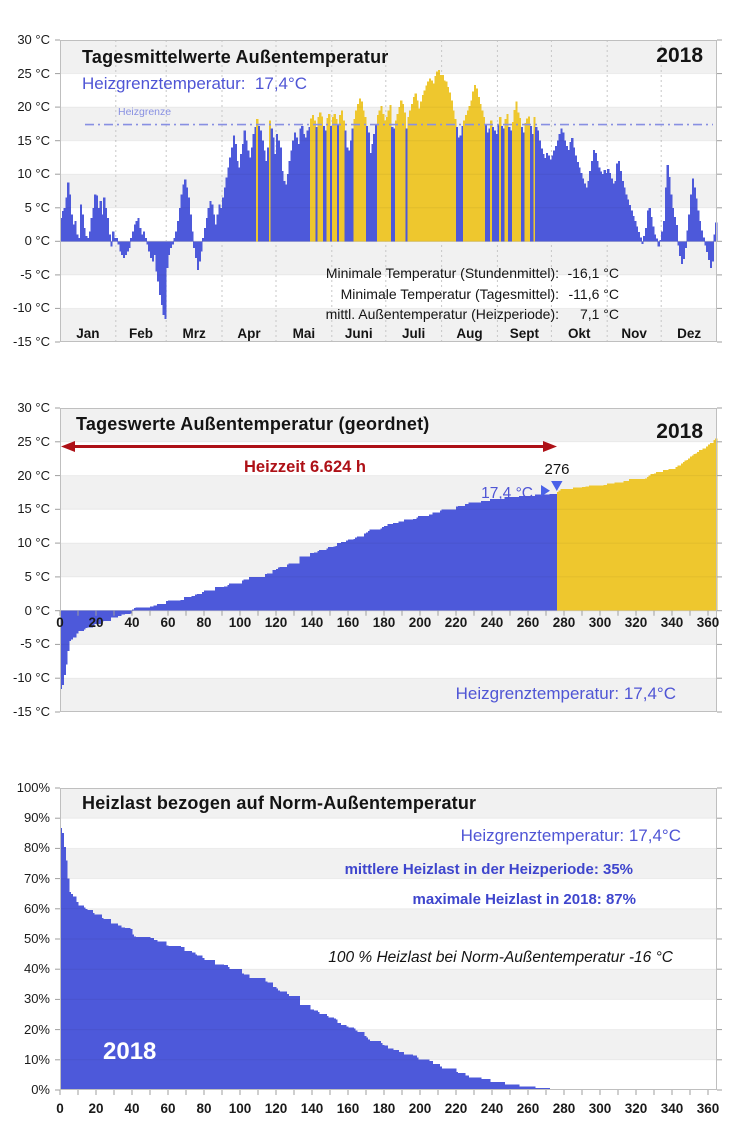 The image size is (750, 1145). What do you see at coordinates (33, 509) in the screenshot?
I see `chart2-y-axis-label: 15 °C` at bounding box center [33, 509].